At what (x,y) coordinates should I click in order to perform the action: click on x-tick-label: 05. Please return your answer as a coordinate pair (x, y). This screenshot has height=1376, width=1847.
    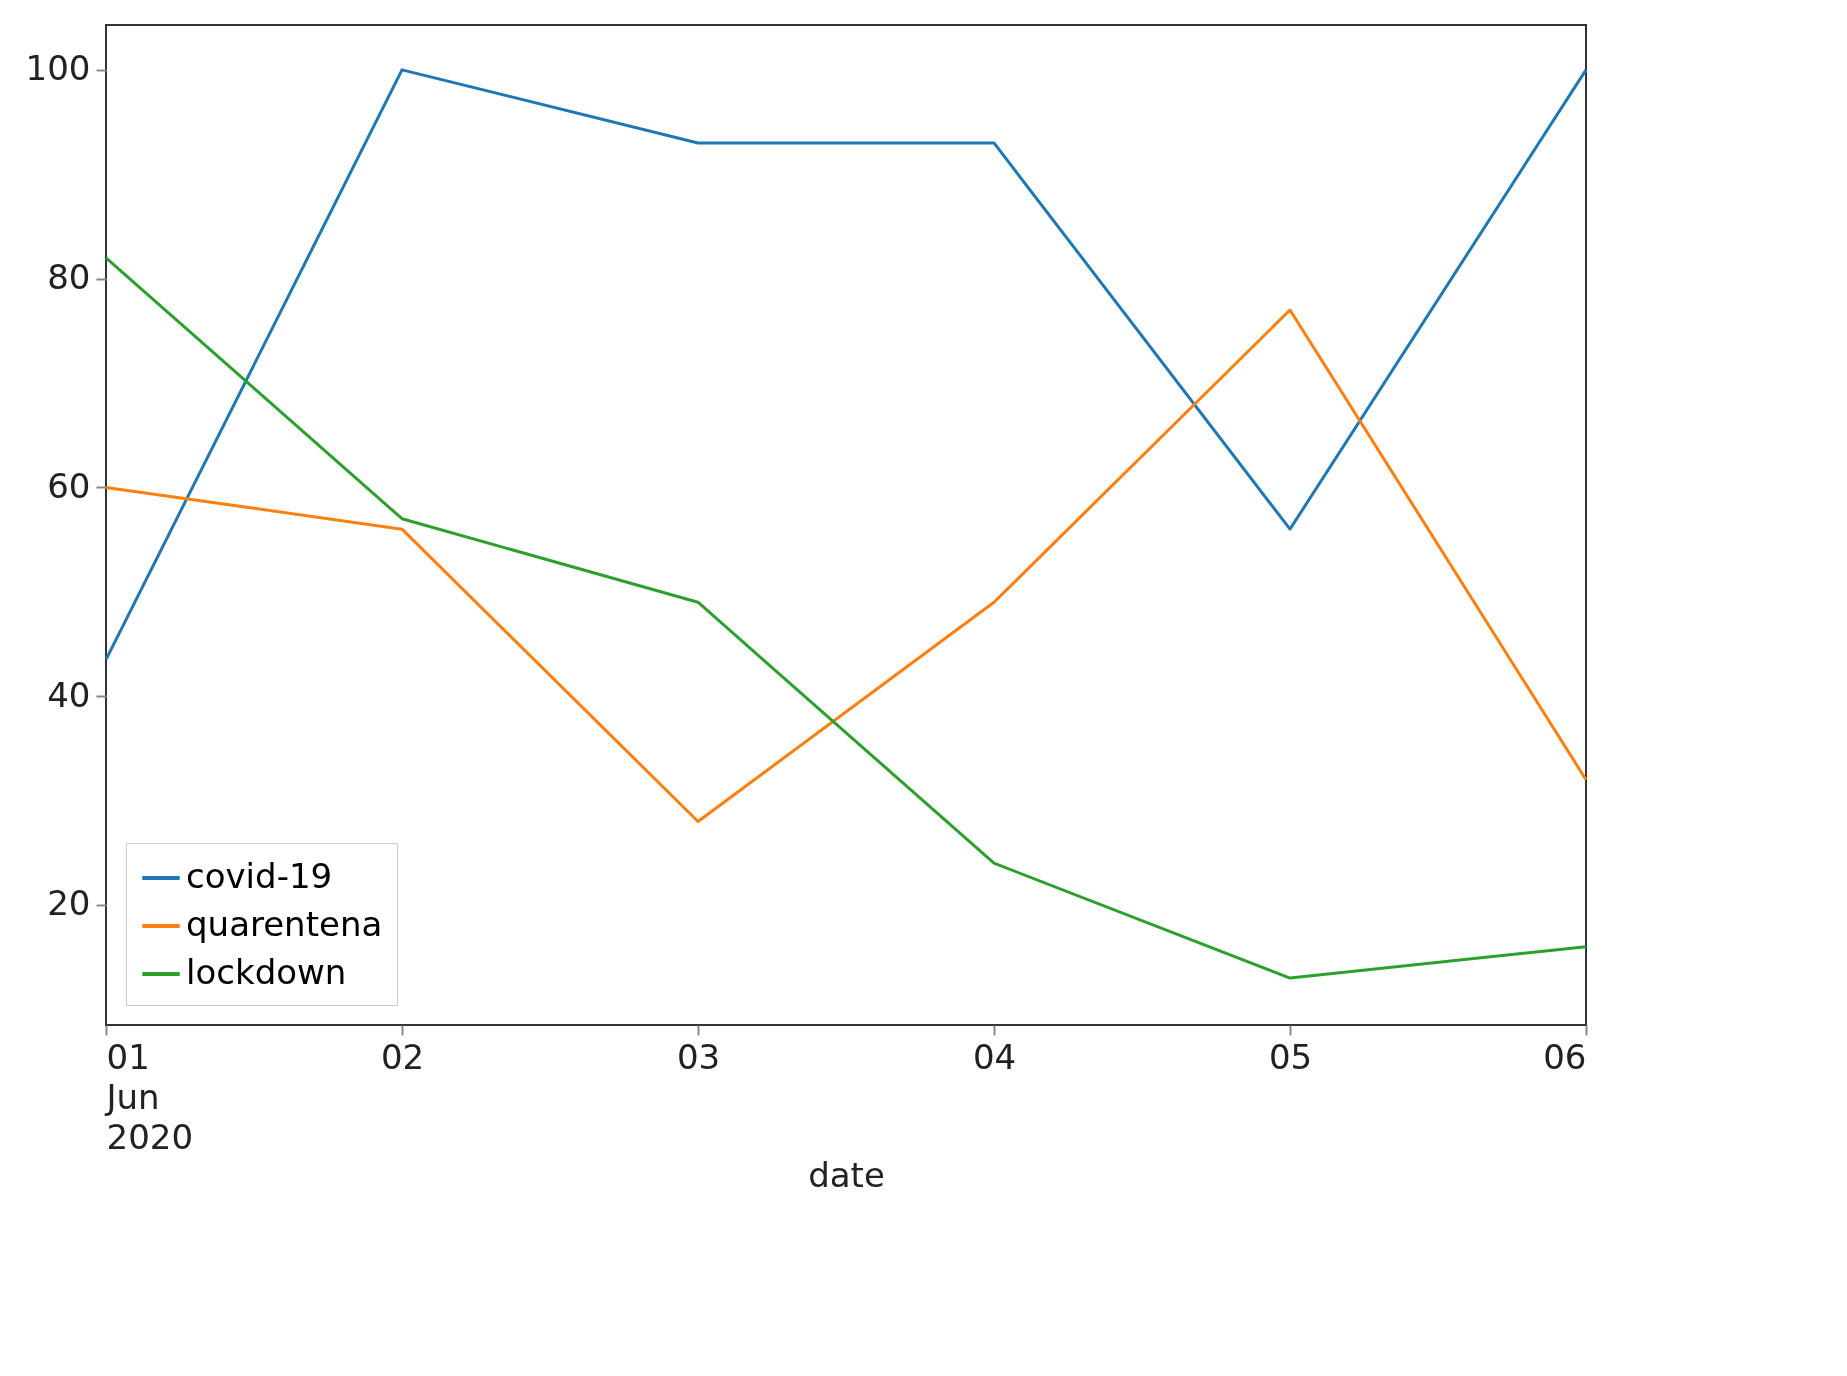
    Looking at the image, I should click on (1290, 1056).